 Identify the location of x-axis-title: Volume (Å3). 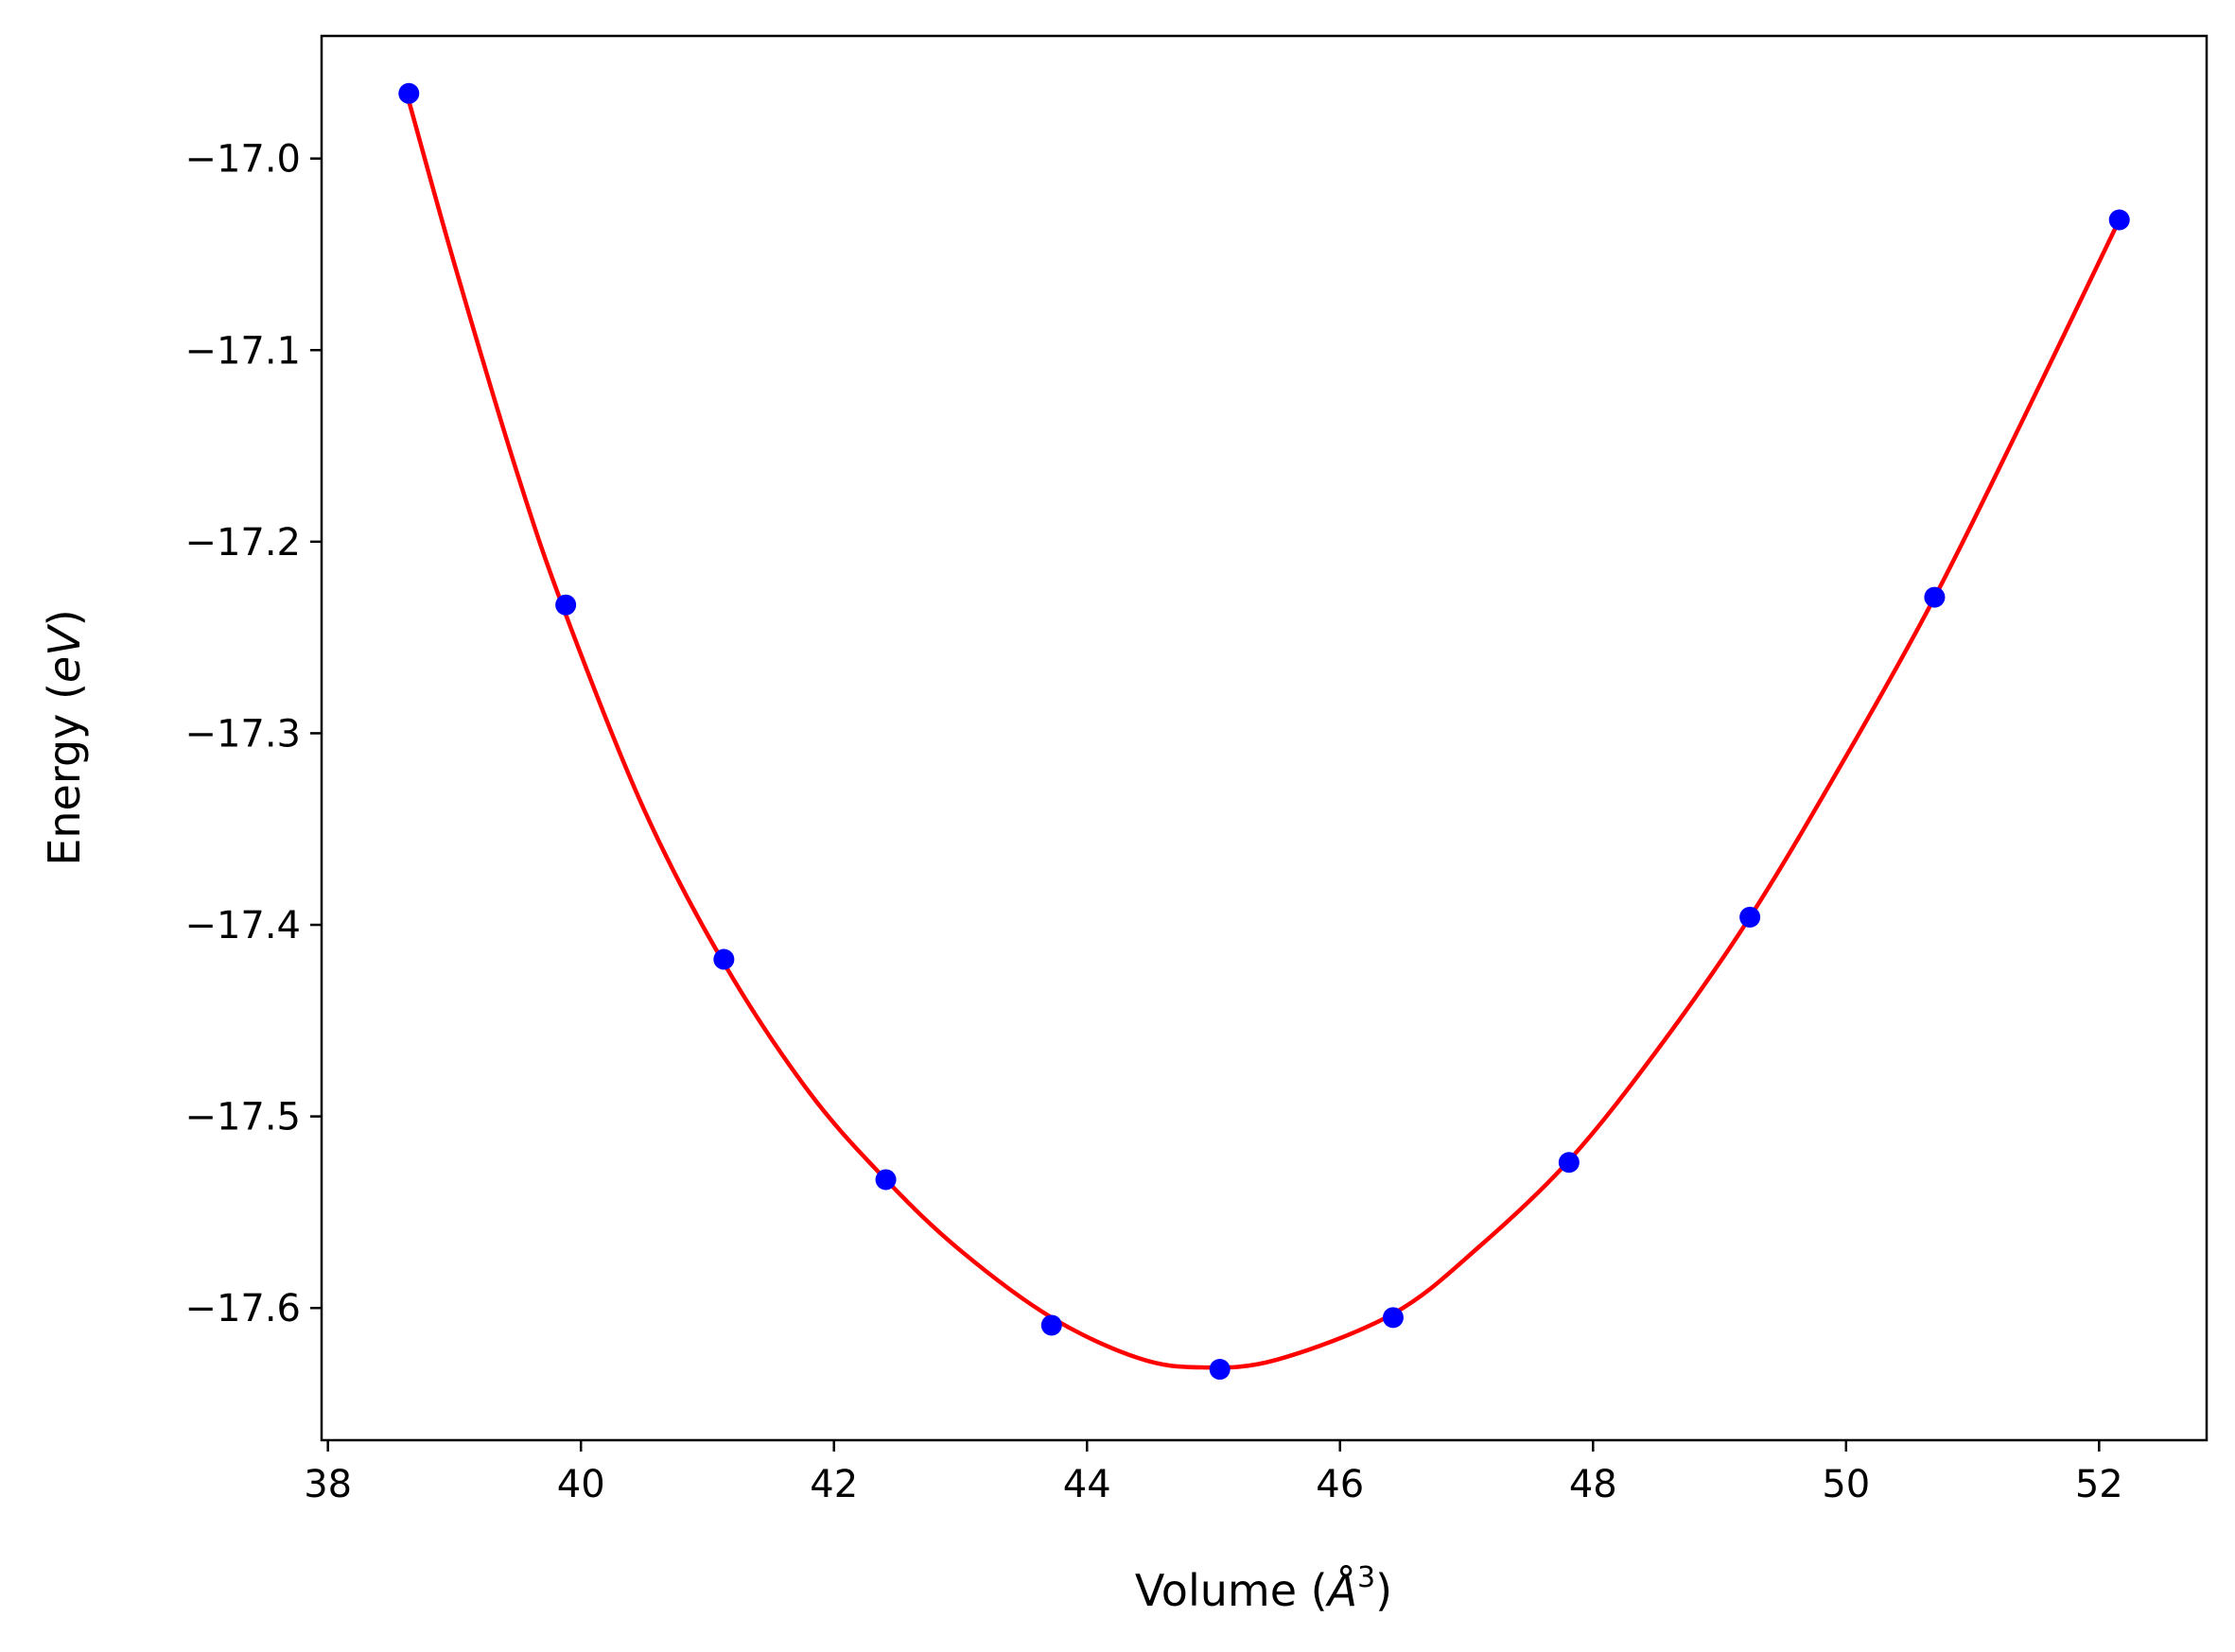
(1263, 1588).